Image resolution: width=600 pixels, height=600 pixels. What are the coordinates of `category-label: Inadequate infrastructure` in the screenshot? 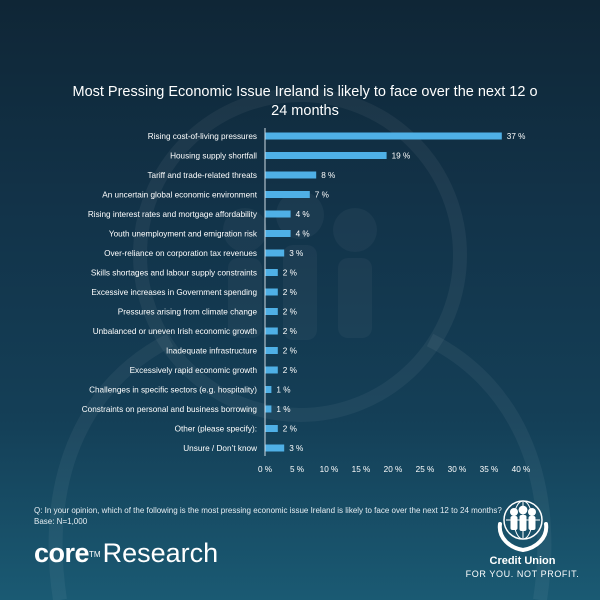 It's located at (211, 351).